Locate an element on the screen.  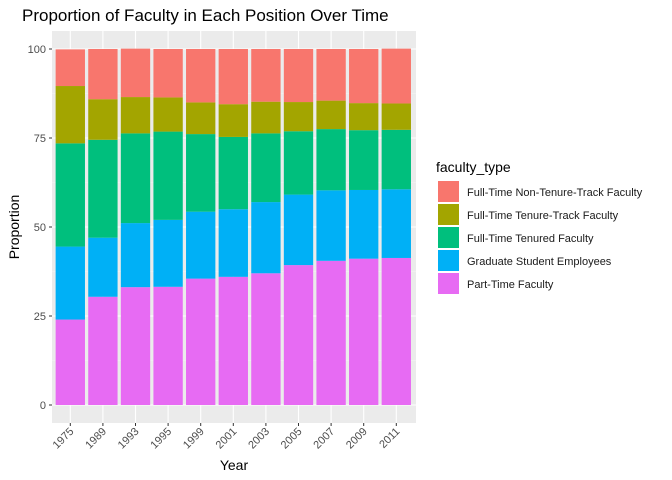
legend-label: Full-Time Tenured Faculty is located at coordinates (530, 239).